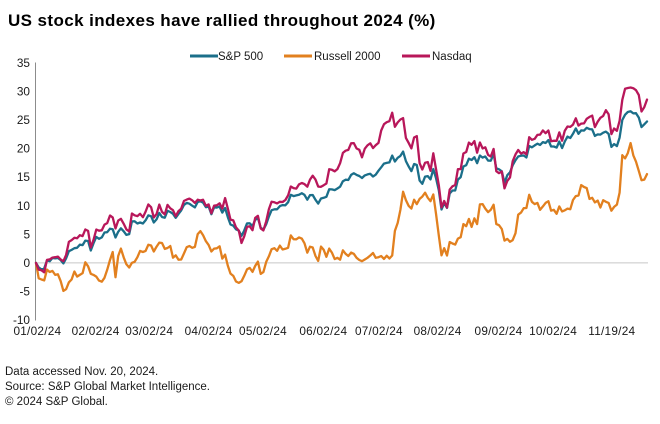  Describe the element at coordinates (553, 331) in the screenshot. I see `svg-text: 10/02/24` at that location.